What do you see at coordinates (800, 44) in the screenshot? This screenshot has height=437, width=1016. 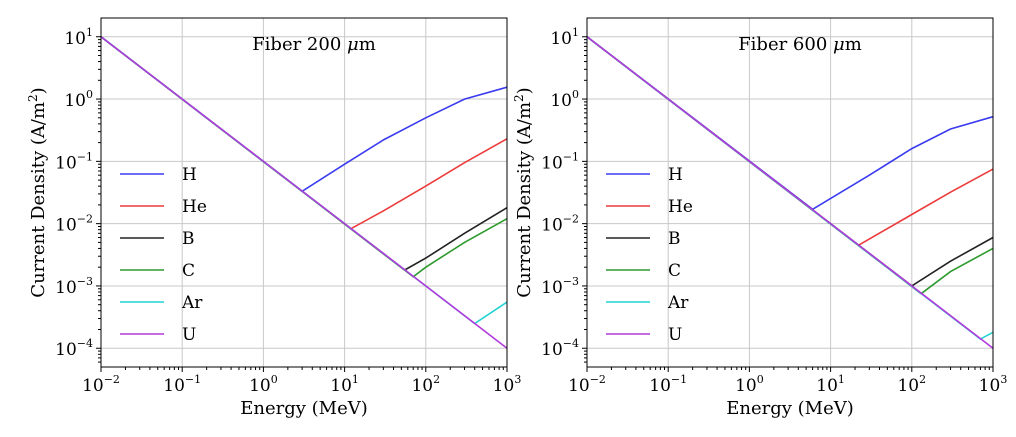 I see `chart-title: Fiber 600 μm` at bounding box center [800, 44].